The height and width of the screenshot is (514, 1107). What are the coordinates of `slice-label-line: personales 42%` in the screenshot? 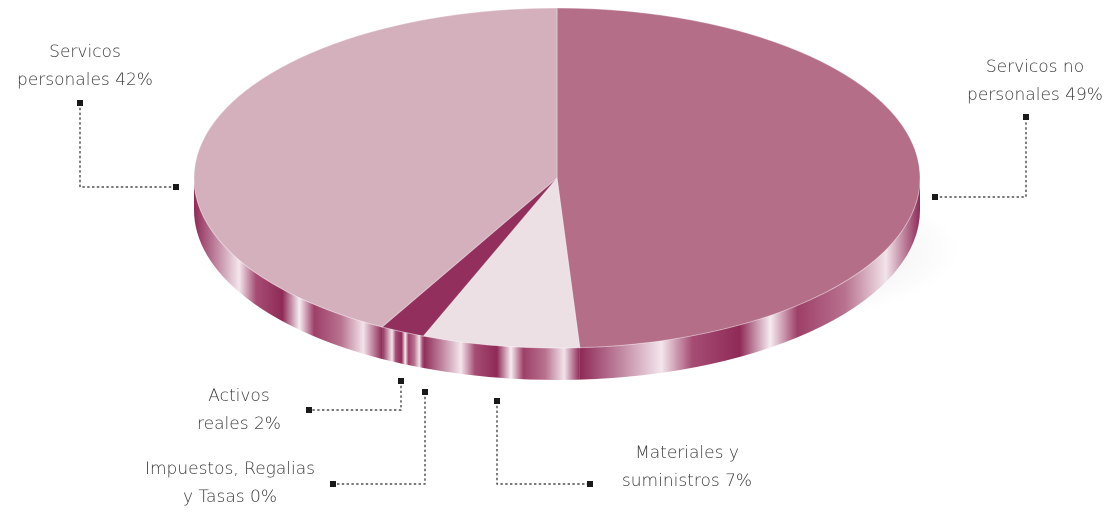 It's located at (85, 80).